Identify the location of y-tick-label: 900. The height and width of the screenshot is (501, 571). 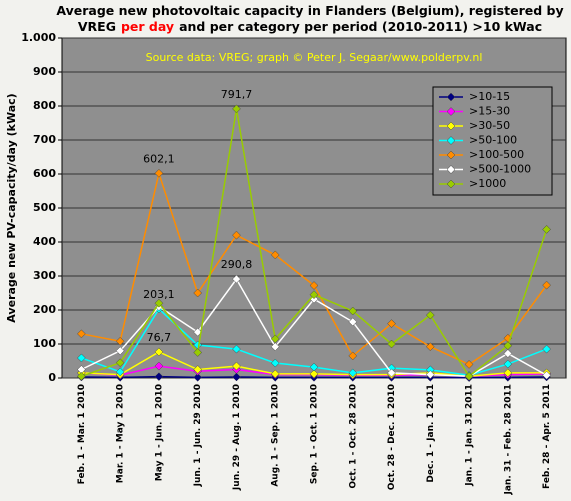
(44, 71).